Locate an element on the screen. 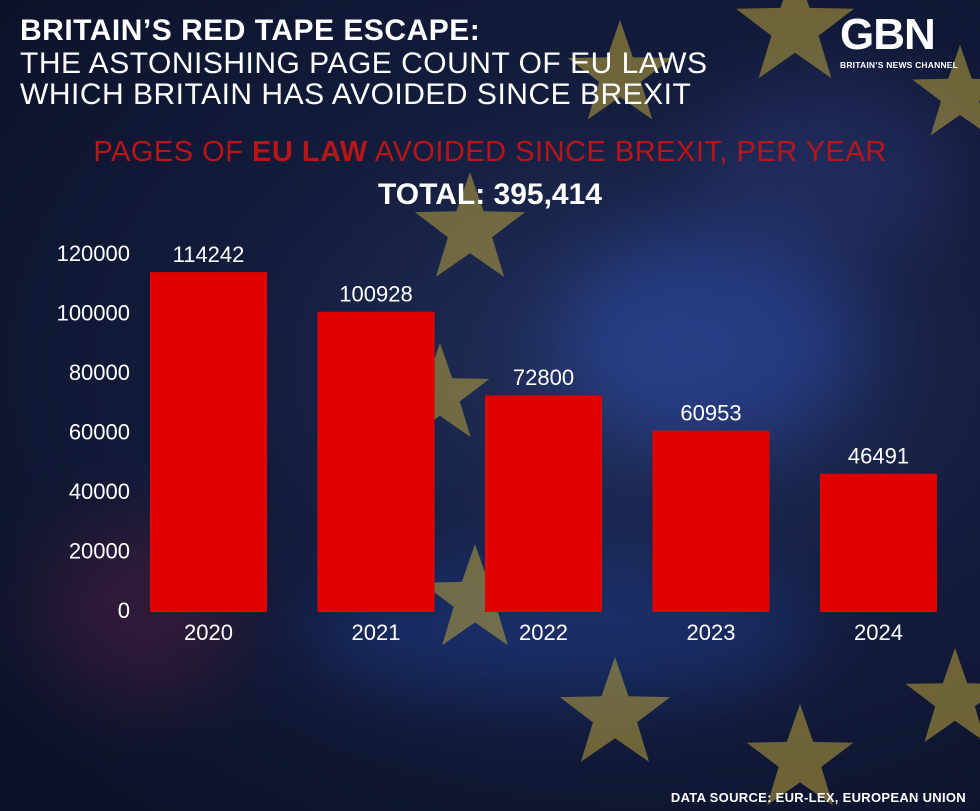  data-label: 100928 is located at coordinates (375, 294).